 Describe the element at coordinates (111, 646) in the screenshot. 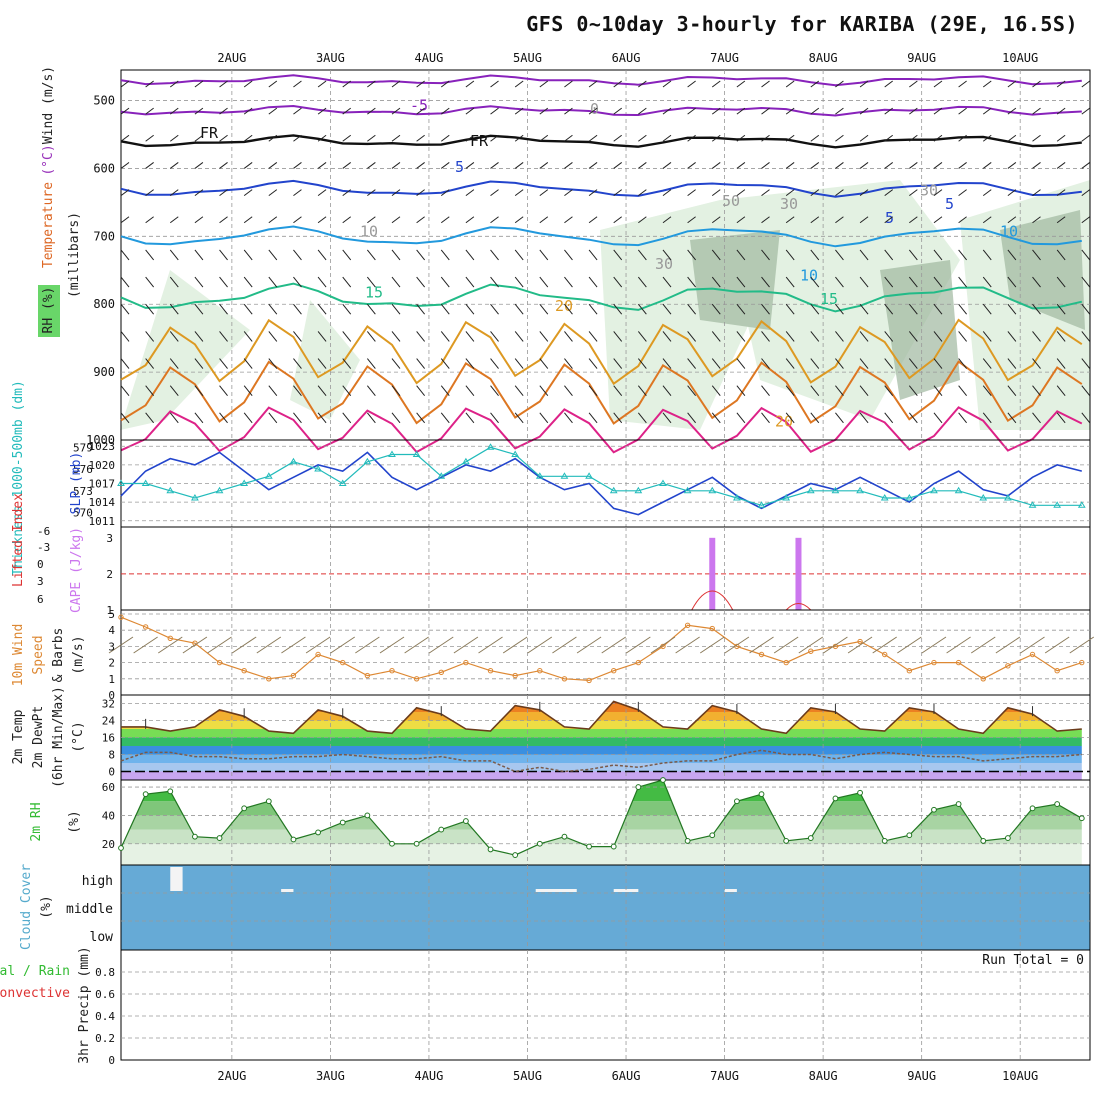

I see `wind-tick: 3` at that location.